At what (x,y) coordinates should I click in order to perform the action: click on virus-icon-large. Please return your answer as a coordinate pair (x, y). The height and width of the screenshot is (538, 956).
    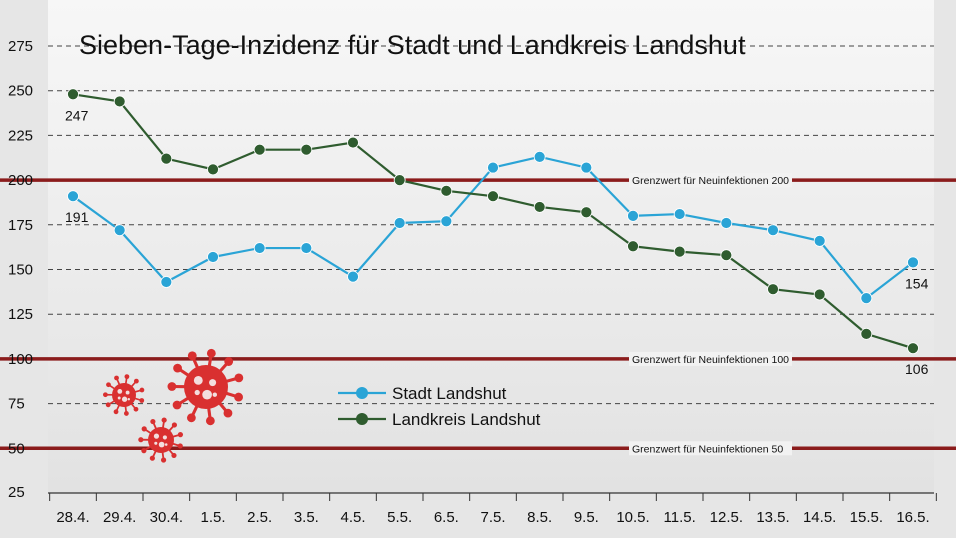
    Looking at the image, I should click on (205, 387).